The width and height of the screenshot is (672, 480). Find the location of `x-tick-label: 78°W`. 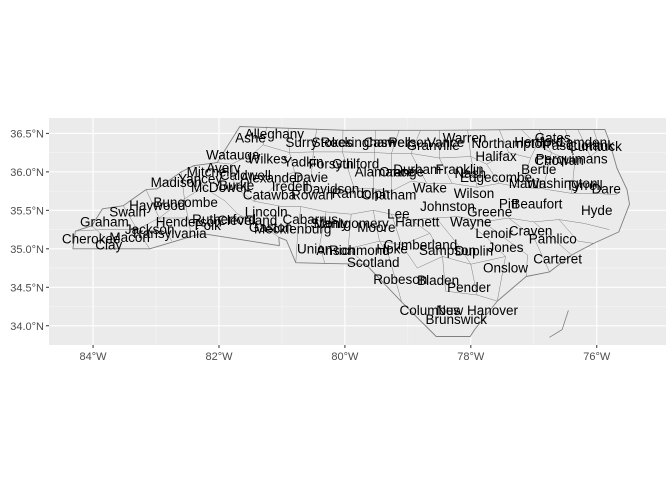

x-tick-label: 78°W is located at coordinates (471, 357).